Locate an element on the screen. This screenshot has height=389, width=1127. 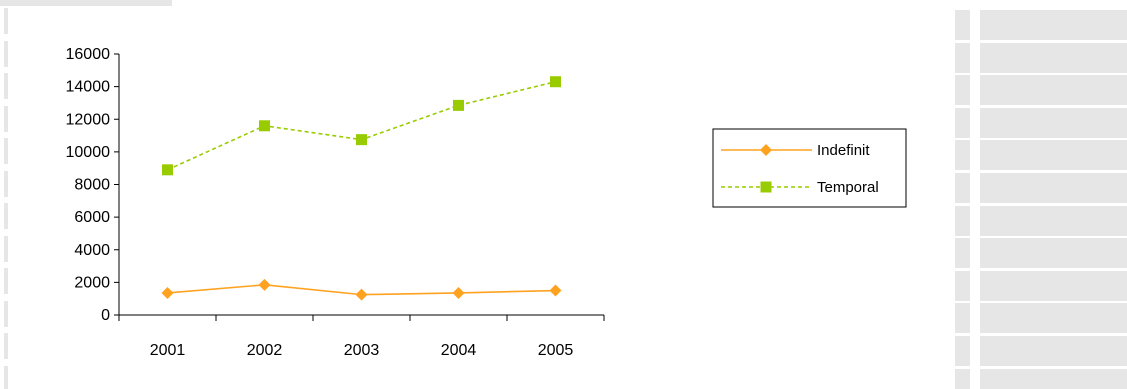
y-tick-label: 0 is located at coordinates (105, 315).